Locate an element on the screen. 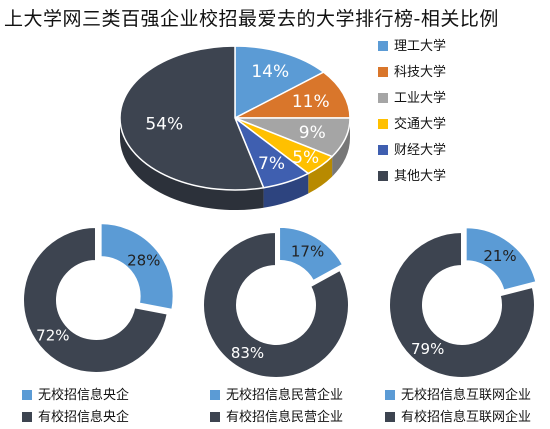  donut-slice-无校招信息互联网企业 is located at coordinates (501, 259).